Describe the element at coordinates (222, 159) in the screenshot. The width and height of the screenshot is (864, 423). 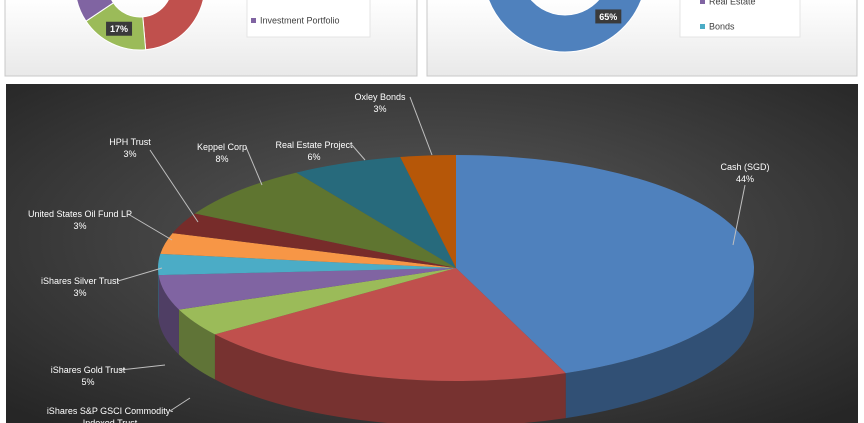
I see `value-label: 8%` at that location.